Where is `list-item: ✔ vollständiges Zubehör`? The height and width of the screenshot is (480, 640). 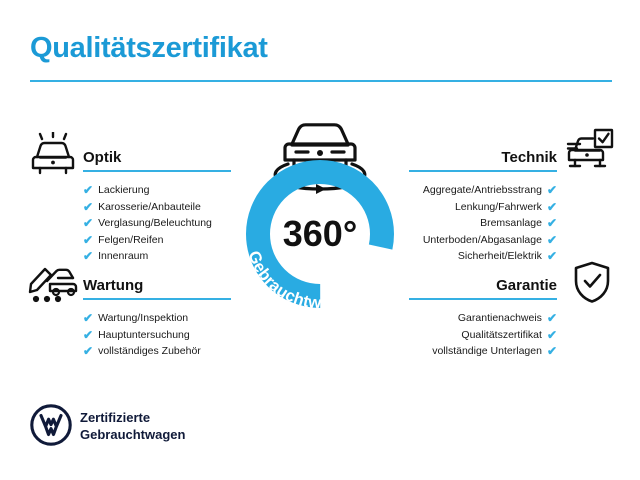
list-item: ✔ vollständiges Zubehör is located at coordinates (157, 351).